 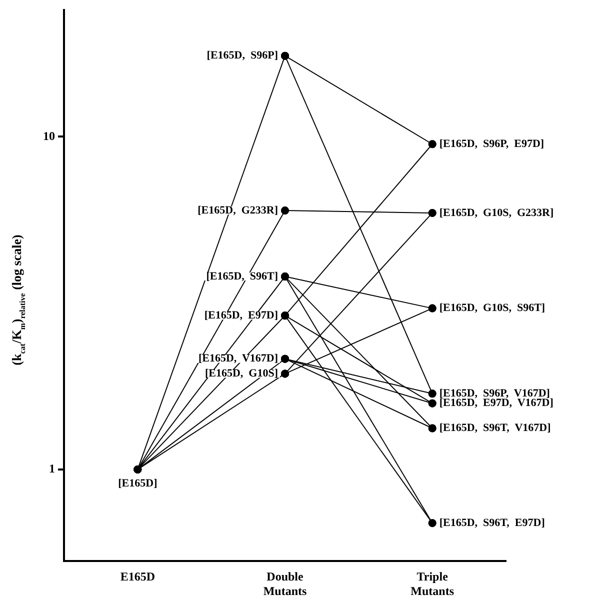 I want to click on annotation: [E165D, S96T, E97D], so click(x=492, y=522).